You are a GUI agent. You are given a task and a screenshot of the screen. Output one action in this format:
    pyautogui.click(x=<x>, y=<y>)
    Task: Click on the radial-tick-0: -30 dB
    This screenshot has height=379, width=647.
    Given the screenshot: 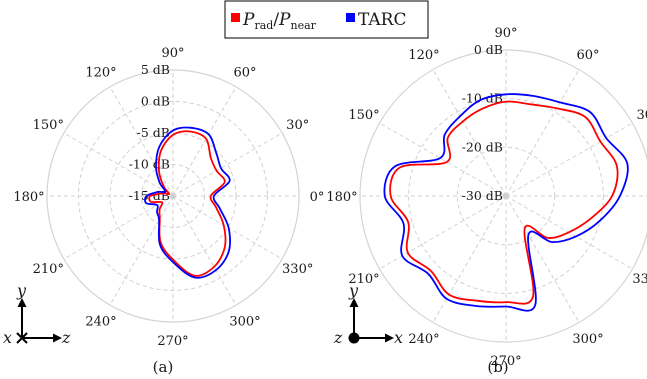 What is the action you would take?
    pyautogui.click(x=482, y=195)
    